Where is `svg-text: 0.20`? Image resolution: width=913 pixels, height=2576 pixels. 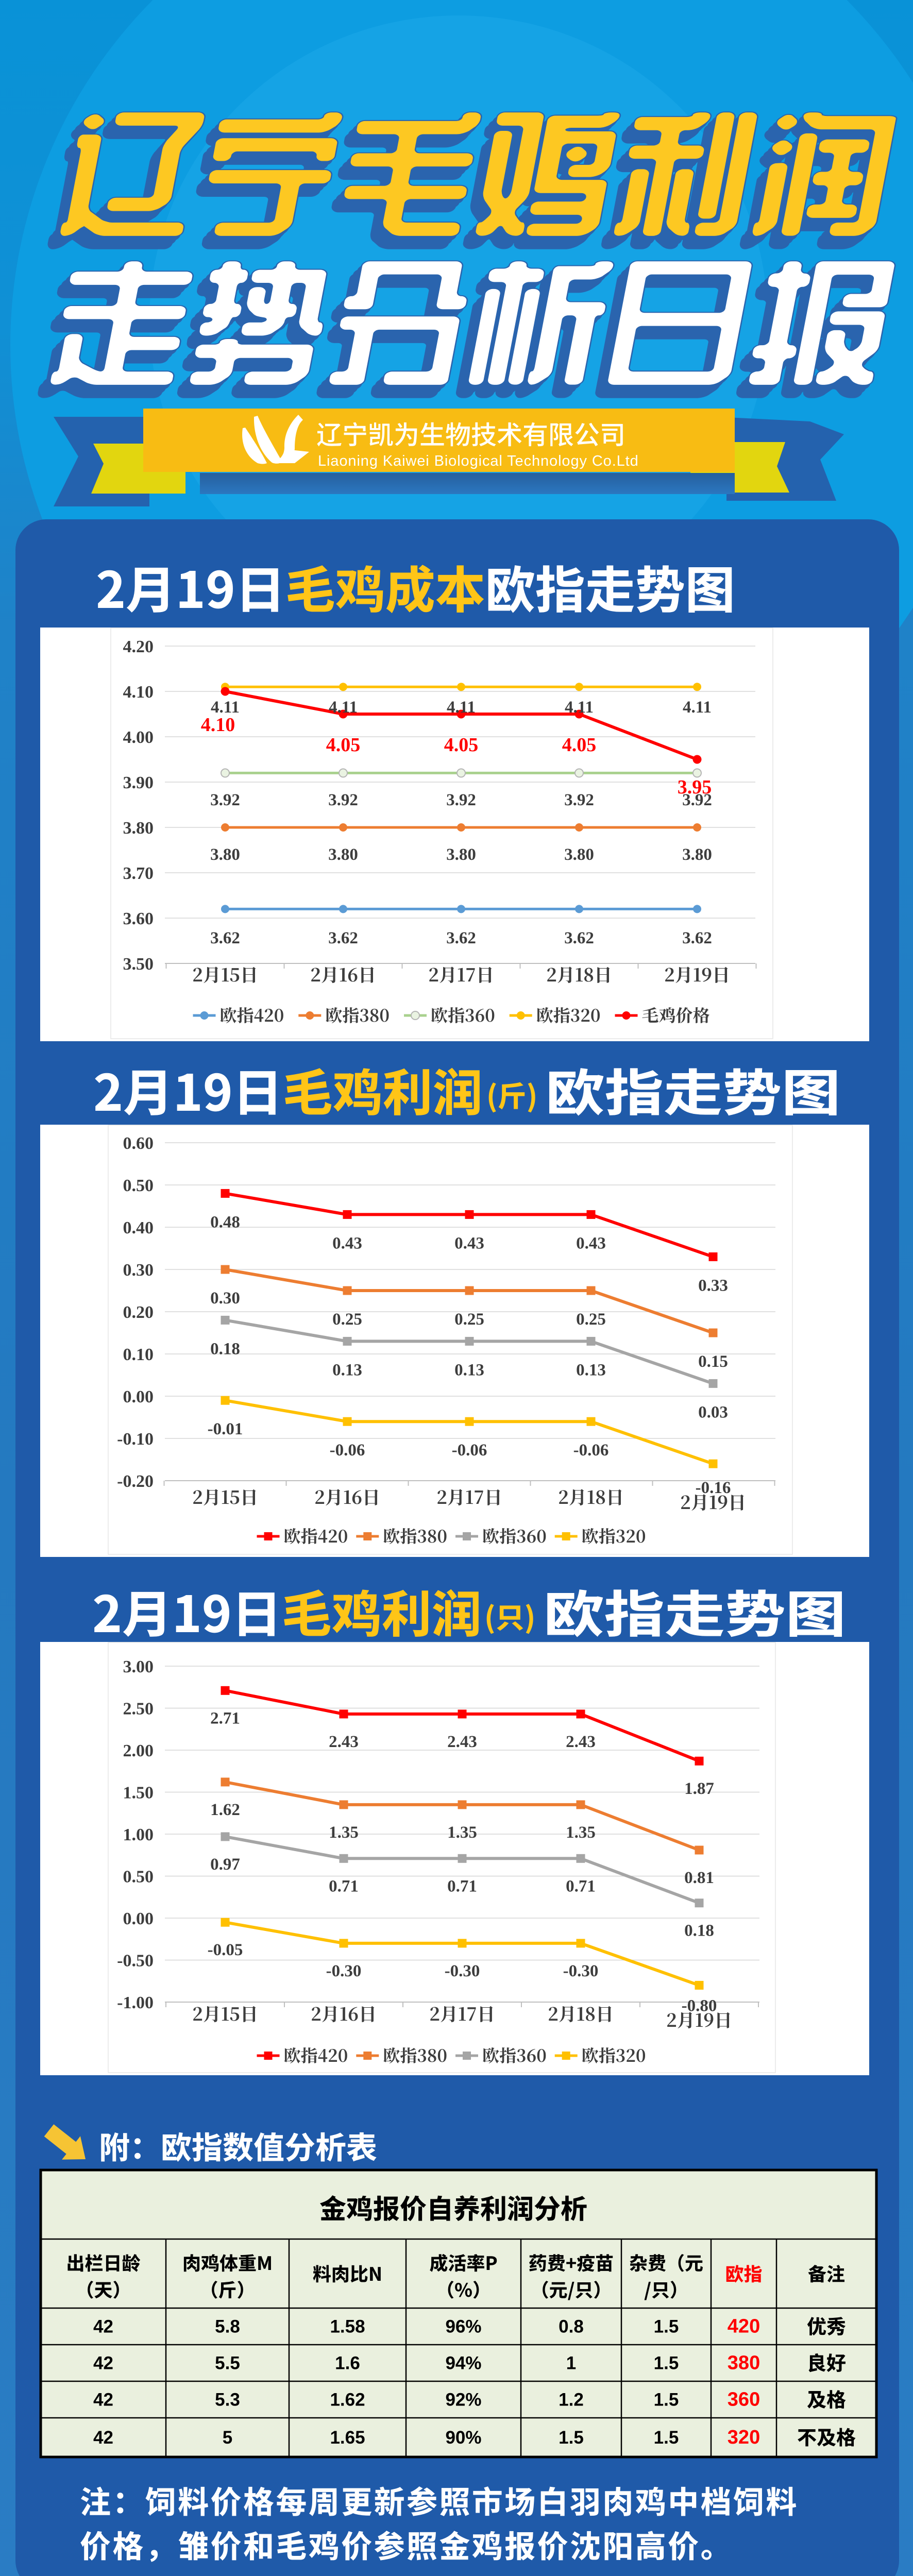
svg-text: 0.20 is located at coordinates (139, 1312).